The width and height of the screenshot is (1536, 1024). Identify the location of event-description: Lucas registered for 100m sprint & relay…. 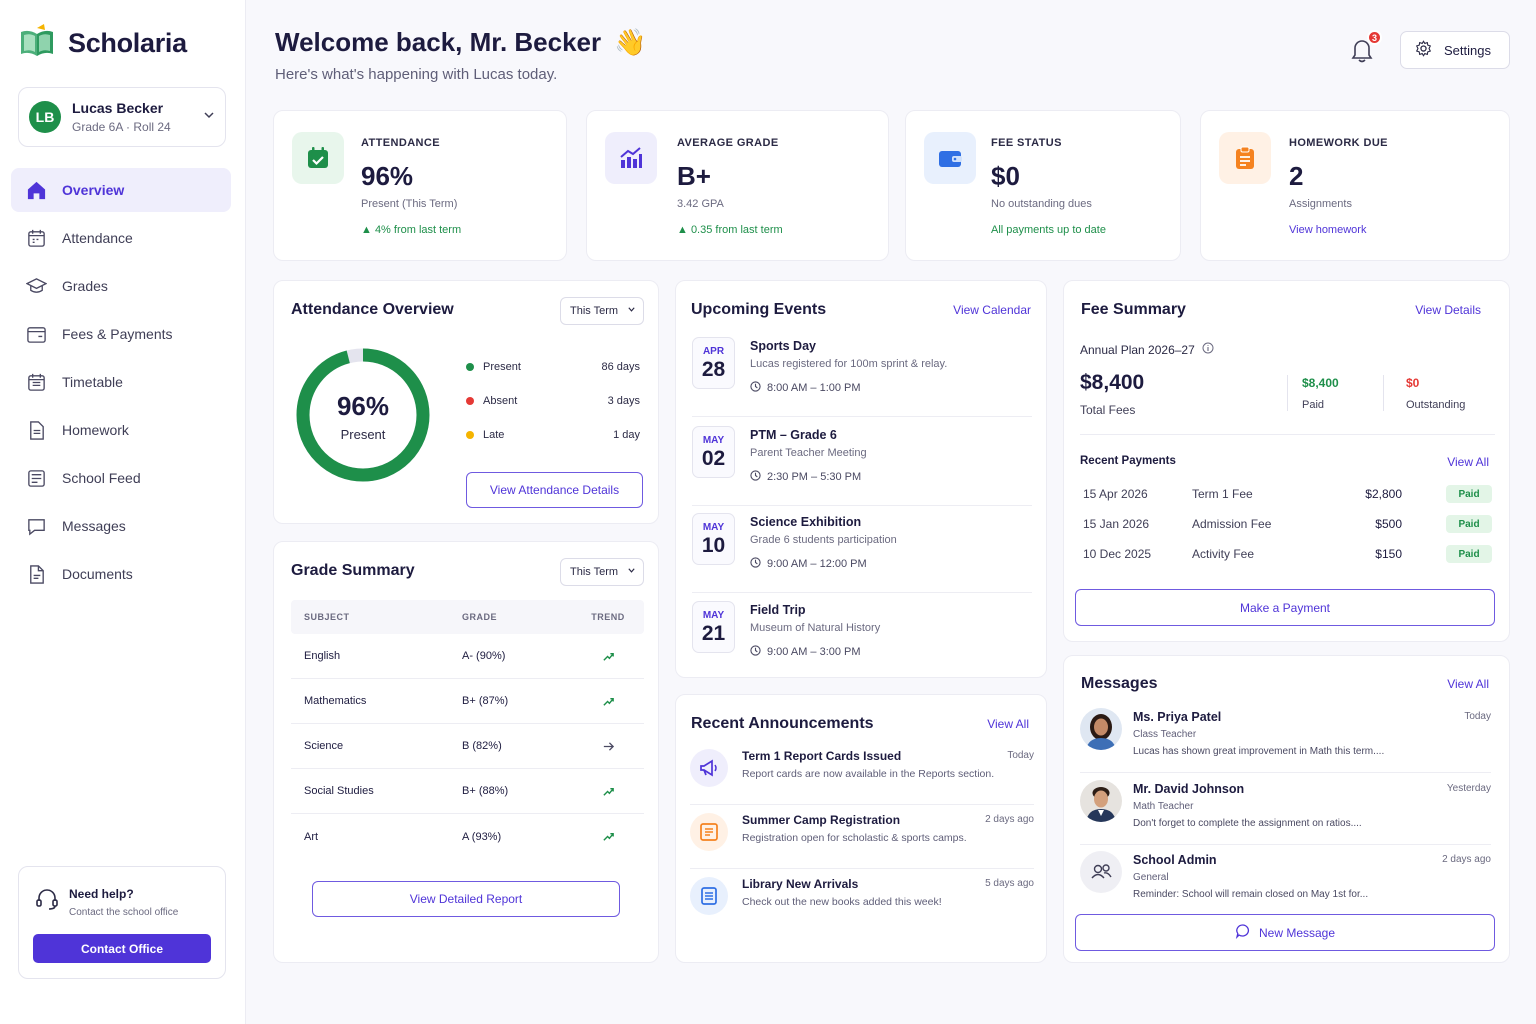
(849, 364).